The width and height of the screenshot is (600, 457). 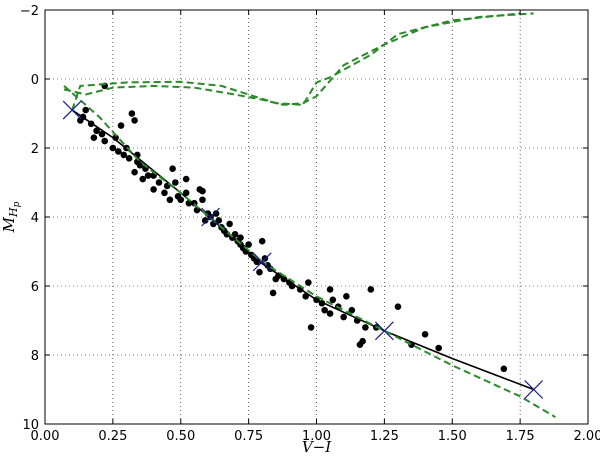 I want to click on y-tick-label: −2, so click(x=29, y=11).